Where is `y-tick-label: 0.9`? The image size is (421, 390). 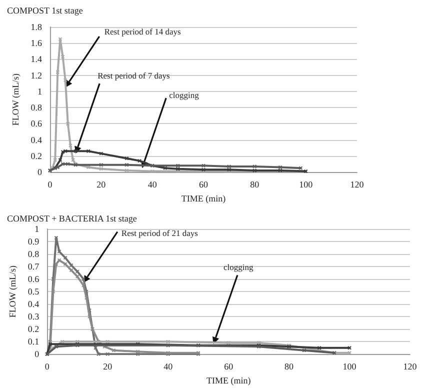 y-tick-label: 0.9 is located at coordinates (34, 241).